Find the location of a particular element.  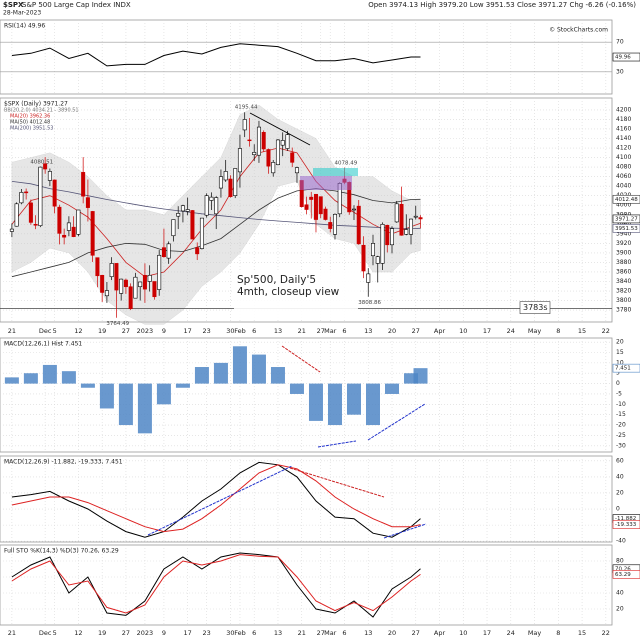

y-tick-label: 40 is located at coordinates (620, 593).